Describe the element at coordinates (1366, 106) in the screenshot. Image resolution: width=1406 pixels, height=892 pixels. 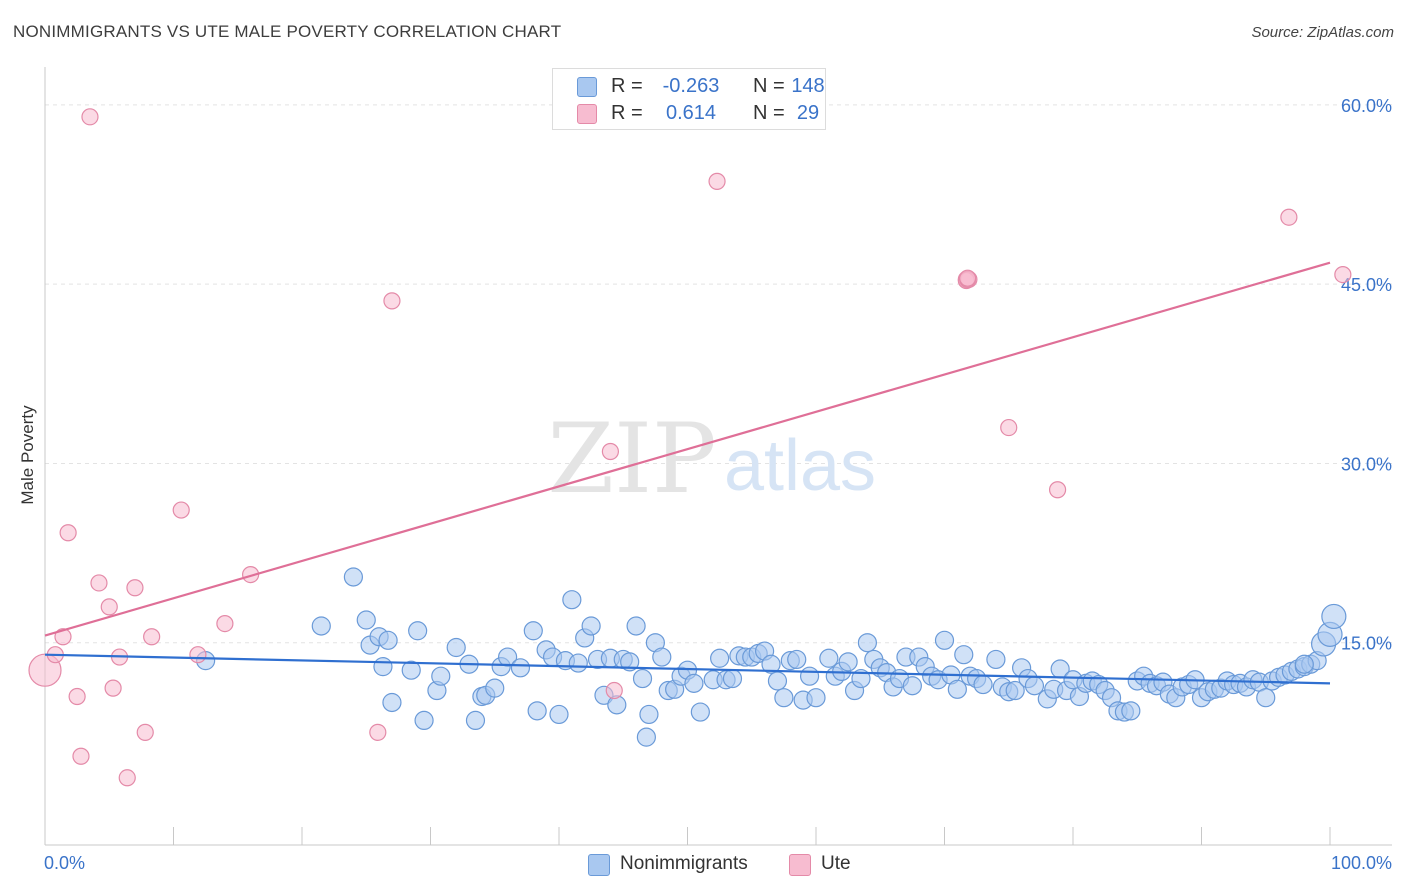
I see `y-tick-label: 60.0%` at that location.